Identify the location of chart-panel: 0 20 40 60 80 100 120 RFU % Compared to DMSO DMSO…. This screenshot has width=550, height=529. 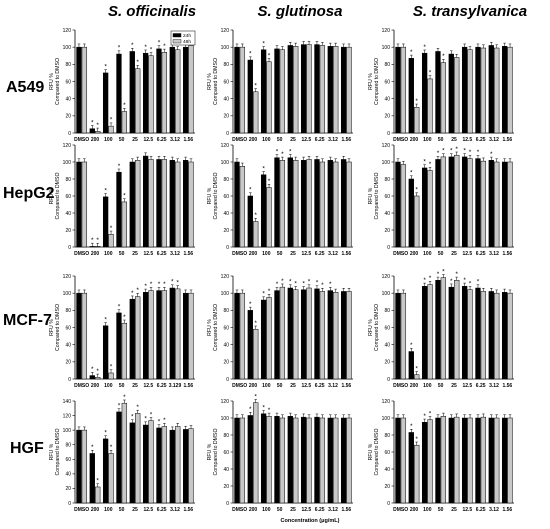
(280, 453).